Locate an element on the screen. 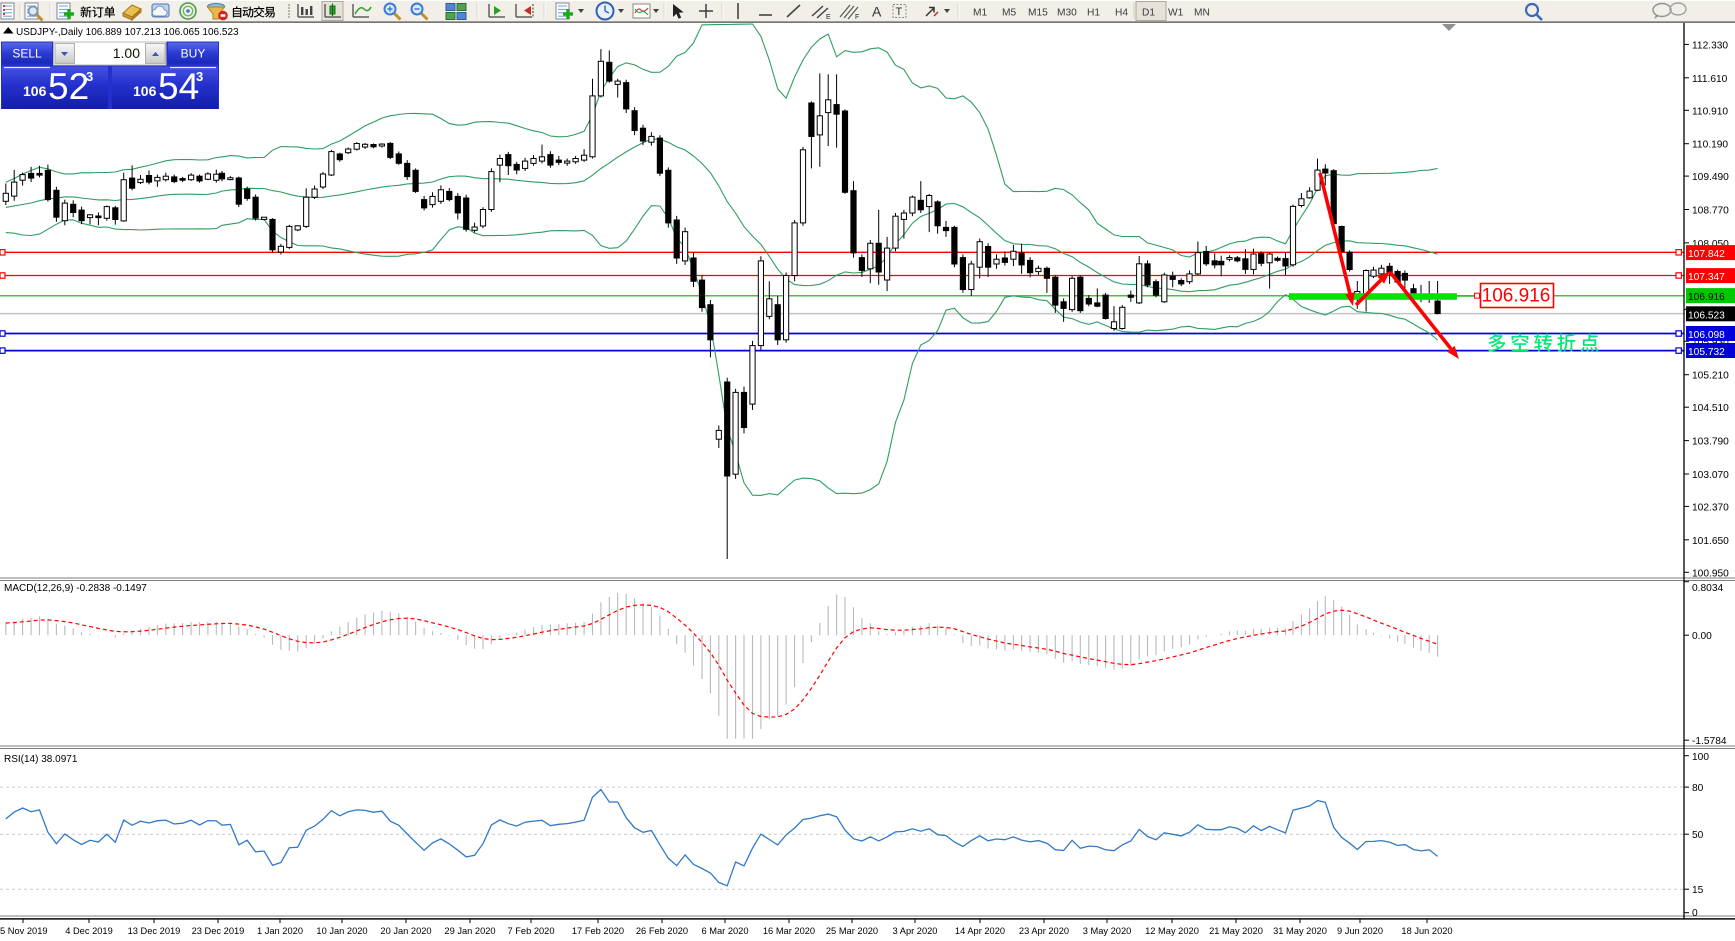  svg-text: 21 May 2020 is located at coordinates (1236, 931).